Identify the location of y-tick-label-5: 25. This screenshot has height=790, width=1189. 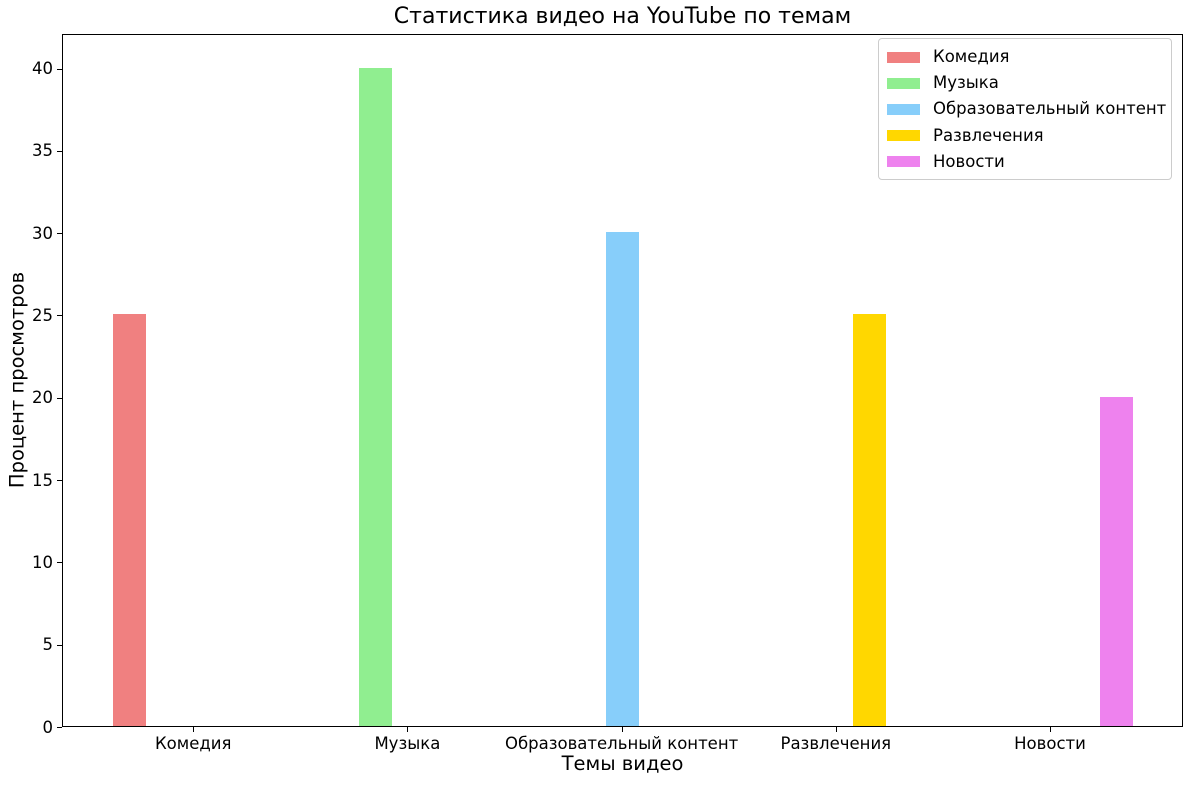
(42, 315).